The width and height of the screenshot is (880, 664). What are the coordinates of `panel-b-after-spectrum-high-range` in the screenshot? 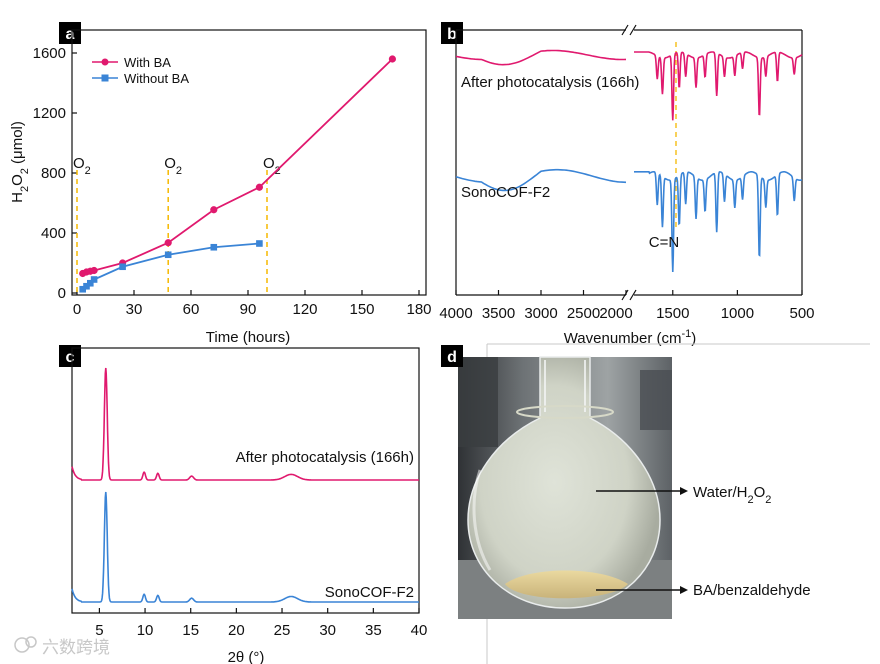 It's located at (541, 57).